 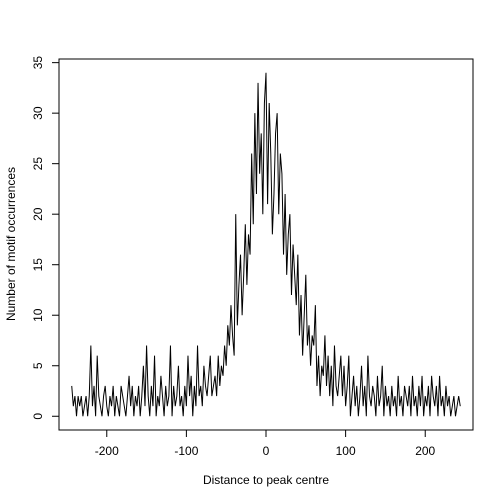 I want to click on y-axis-title: Number of motif occurrences, so click(x=11, y=244).